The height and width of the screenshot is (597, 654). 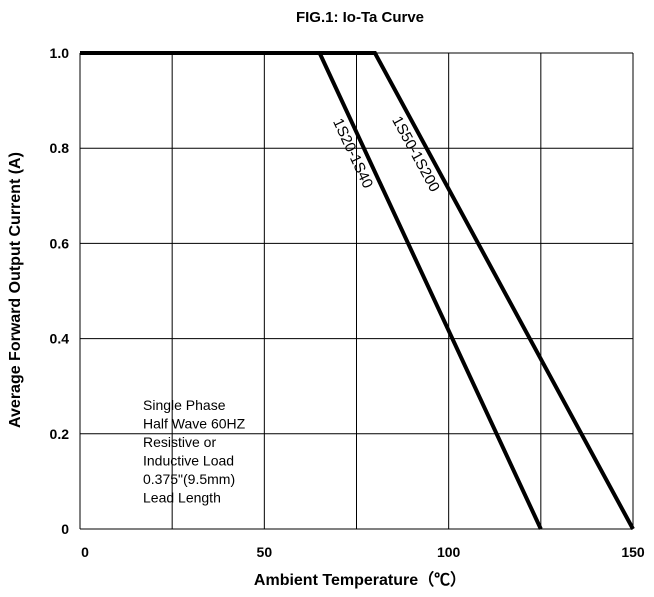 I want to click on annotation-line: 0.375"(9.5mm), so click(x=189, y=479).